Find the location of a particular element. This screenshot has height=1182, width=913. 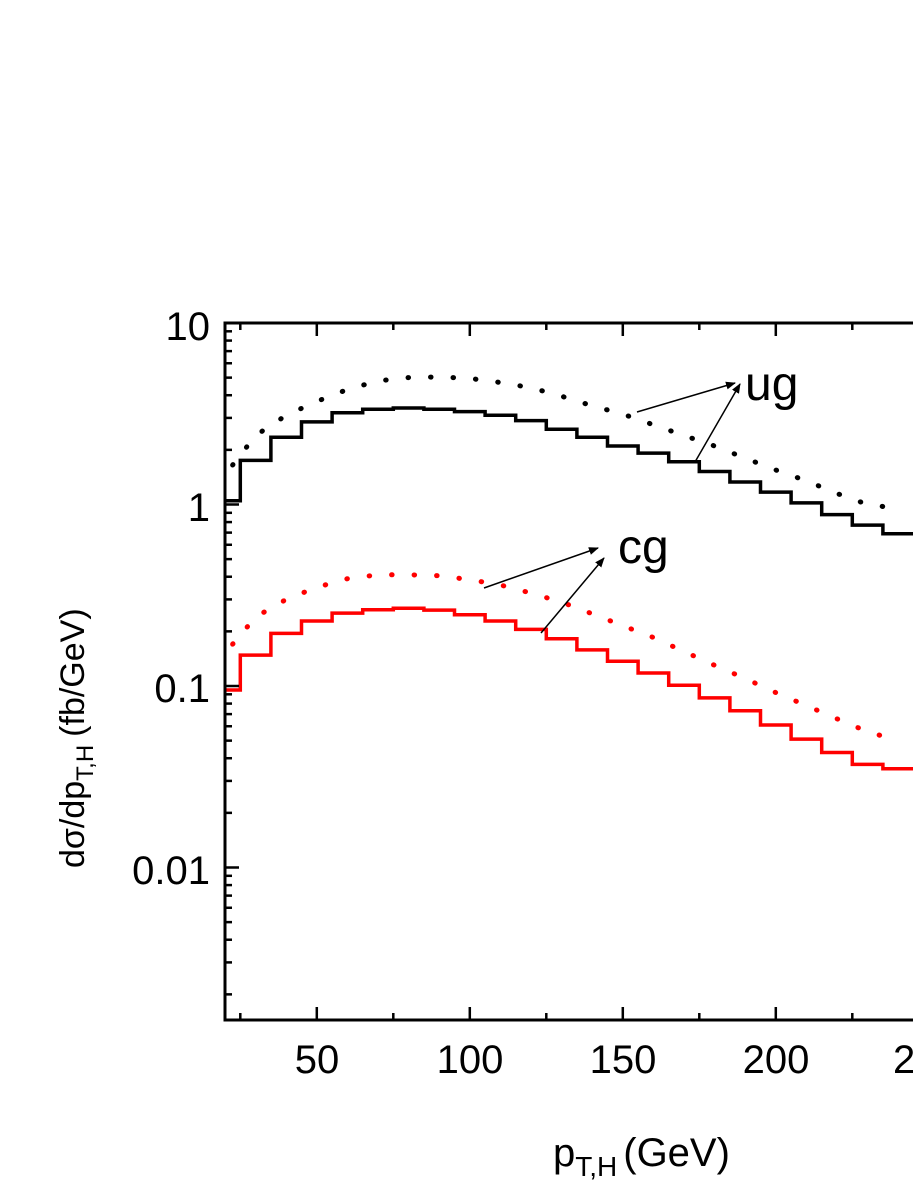

x-tick-label: 100 is located at coordinates (470, 1060).